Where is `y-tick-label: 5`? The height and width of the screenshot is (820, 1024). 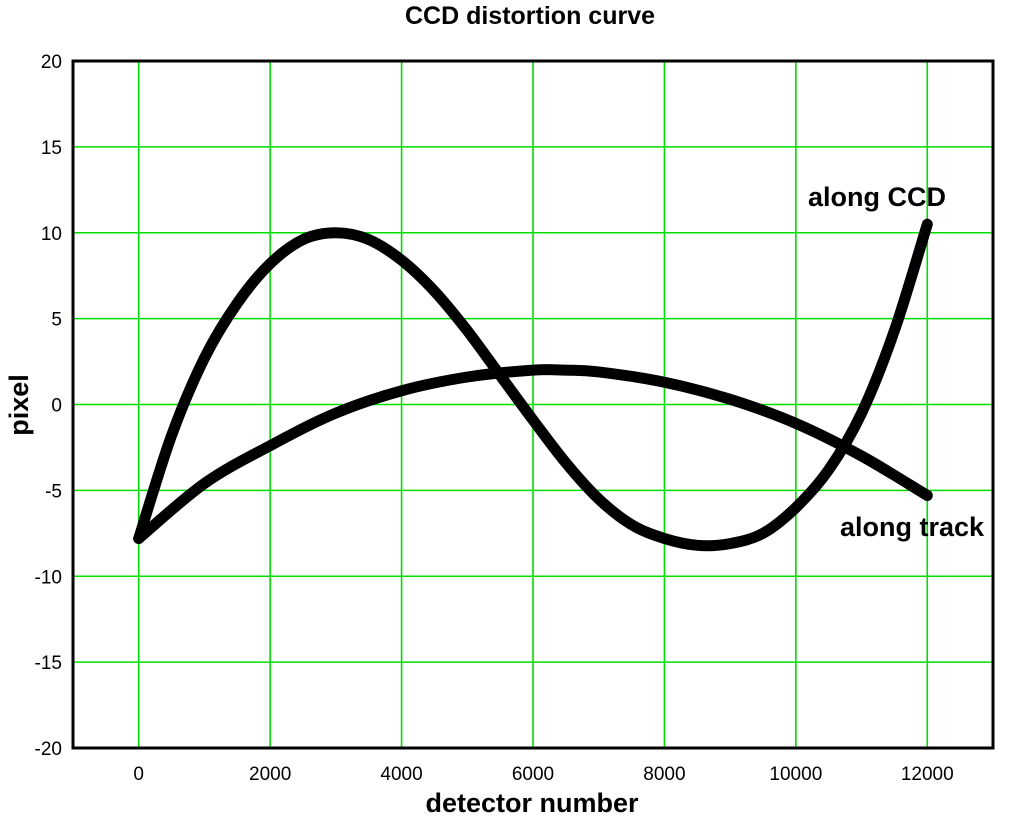 y-tick-label: 5 is located at coordinates (56, 320).